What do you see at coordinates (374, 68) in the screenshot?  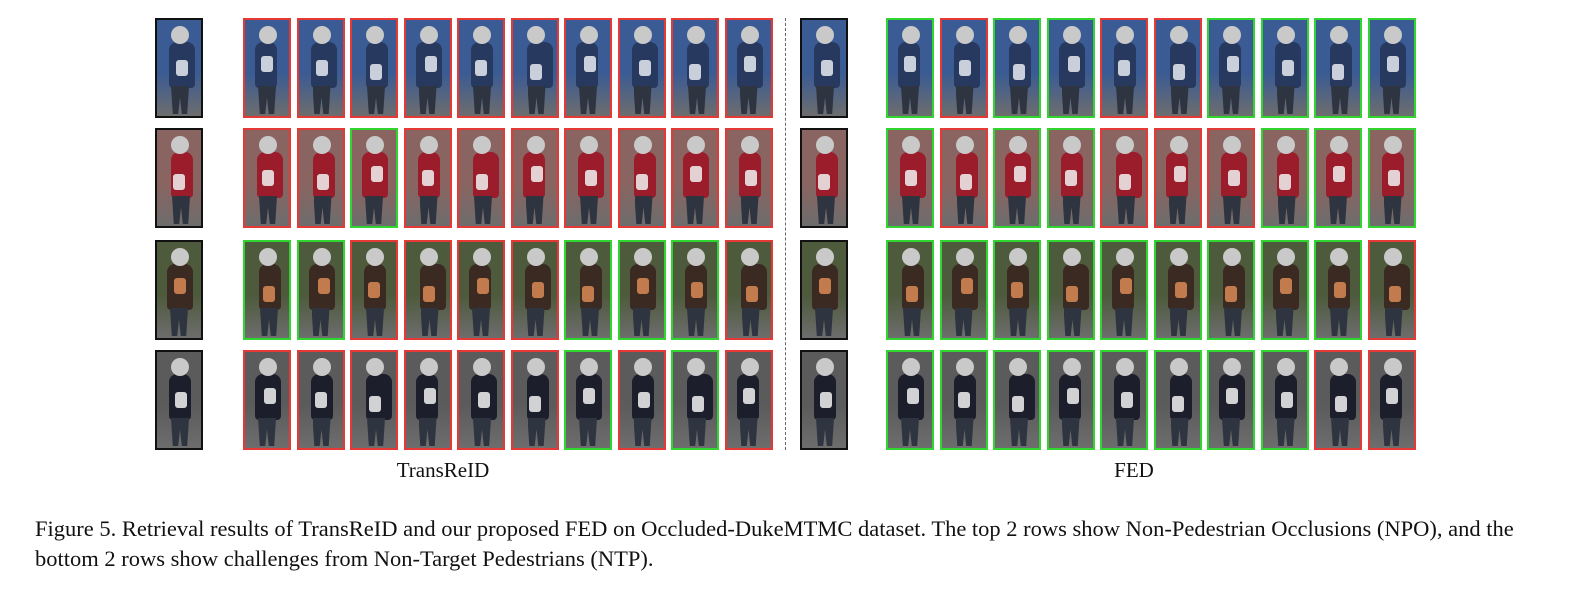 I see `transreid-result-wrong-r1-c3` at bounding box center [374, 68].